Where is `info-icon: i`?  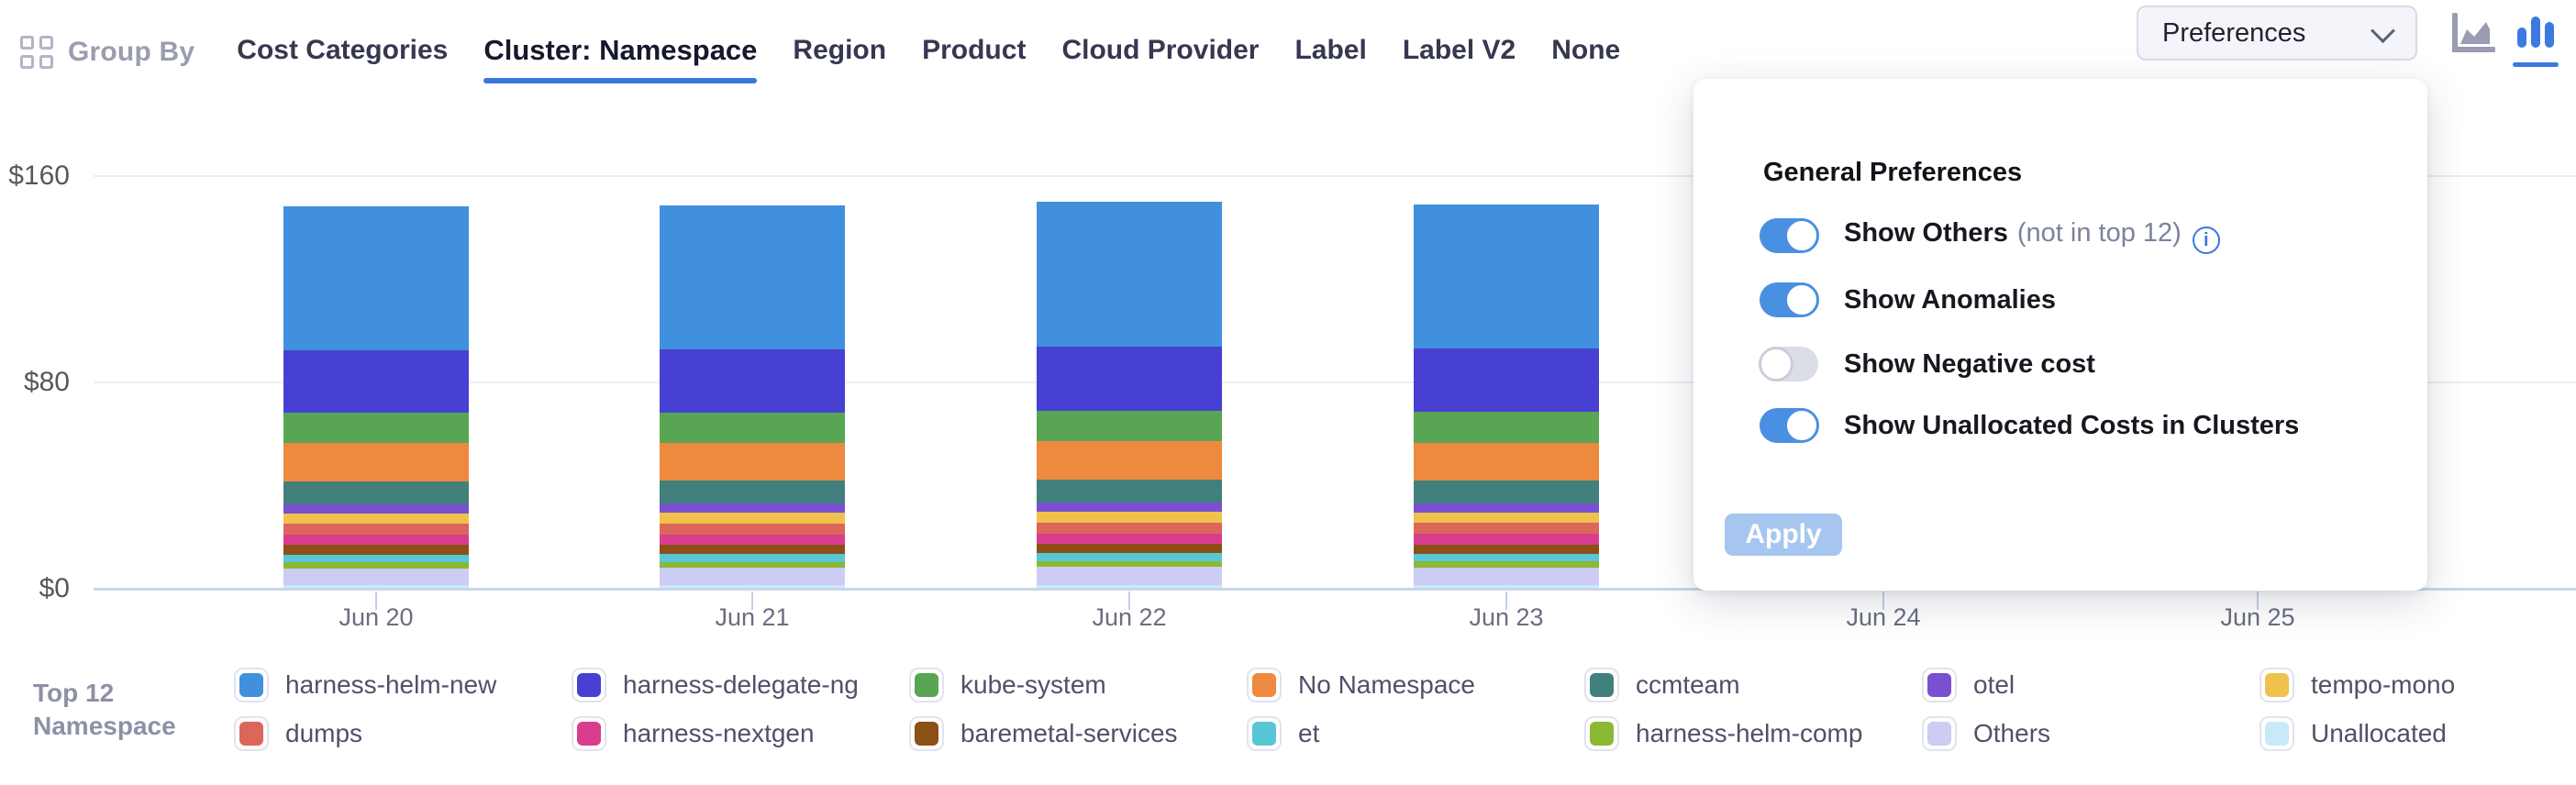 info-icon: i is located at coordinates (2206, 240).